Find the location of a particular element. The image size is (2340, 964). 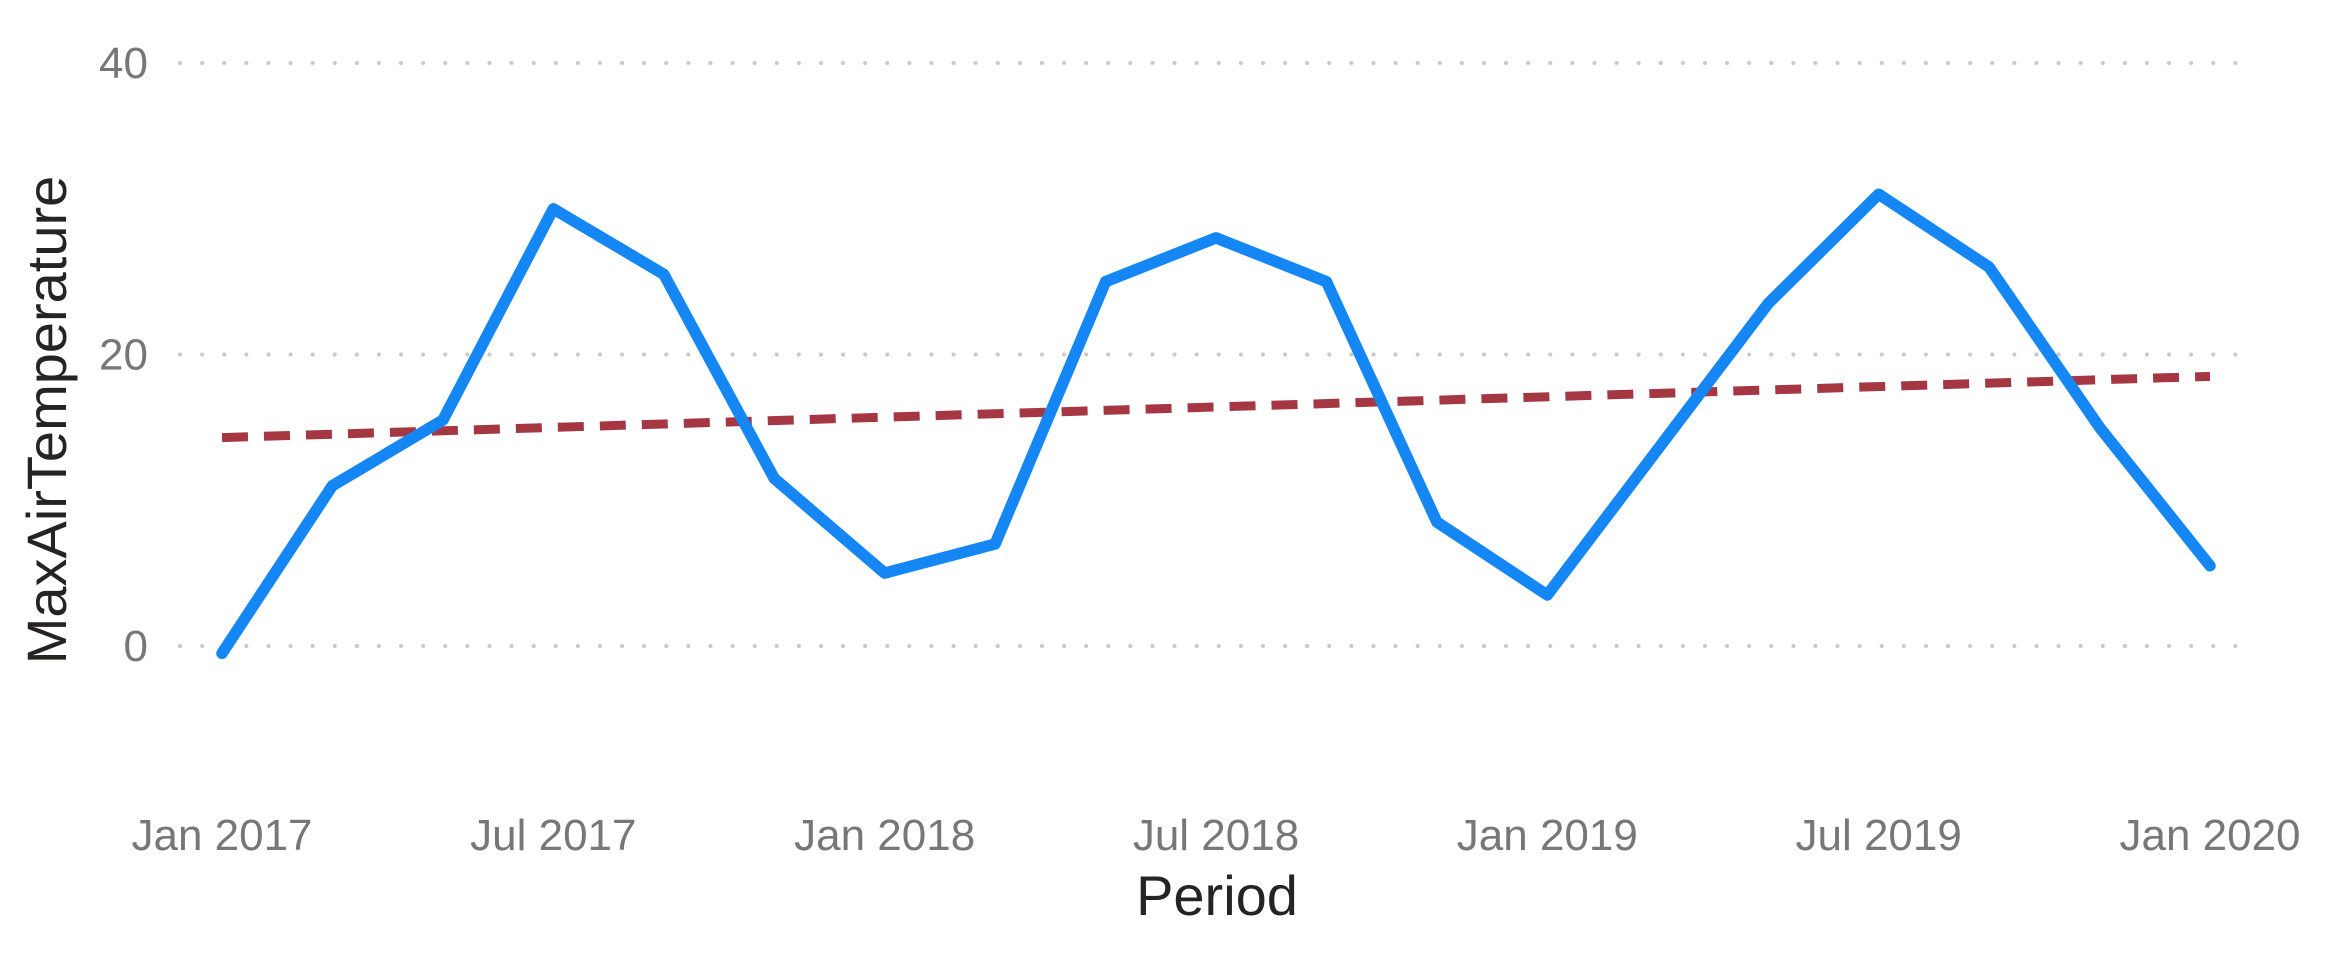

y-tick-label-40: 40 is located at coordinates (123, 63).